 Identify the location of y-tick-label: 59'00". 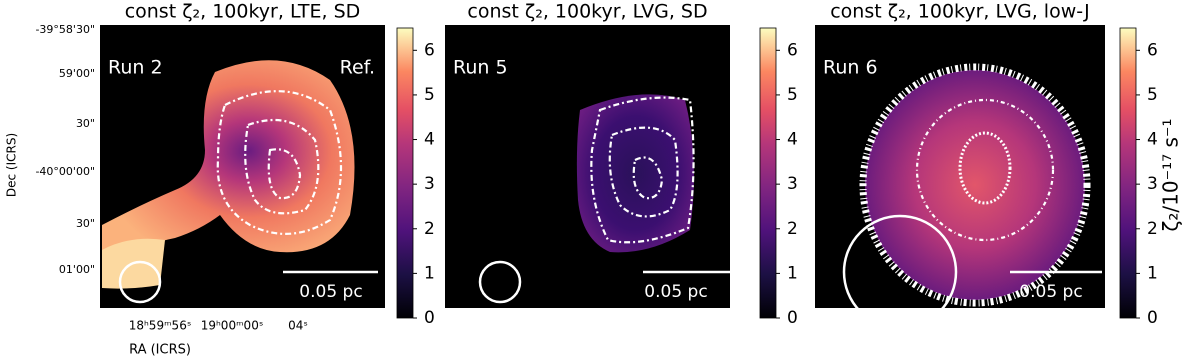
(77, 73).